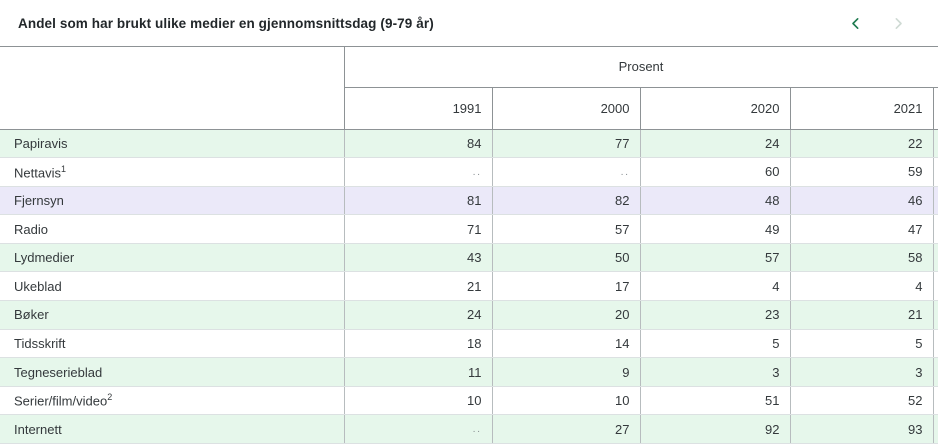 The image size is (938, 444). What do you see at coordinates (715, 315) in the screenshot?
I see `cell-value: 23` at bounding box center [715, 315].